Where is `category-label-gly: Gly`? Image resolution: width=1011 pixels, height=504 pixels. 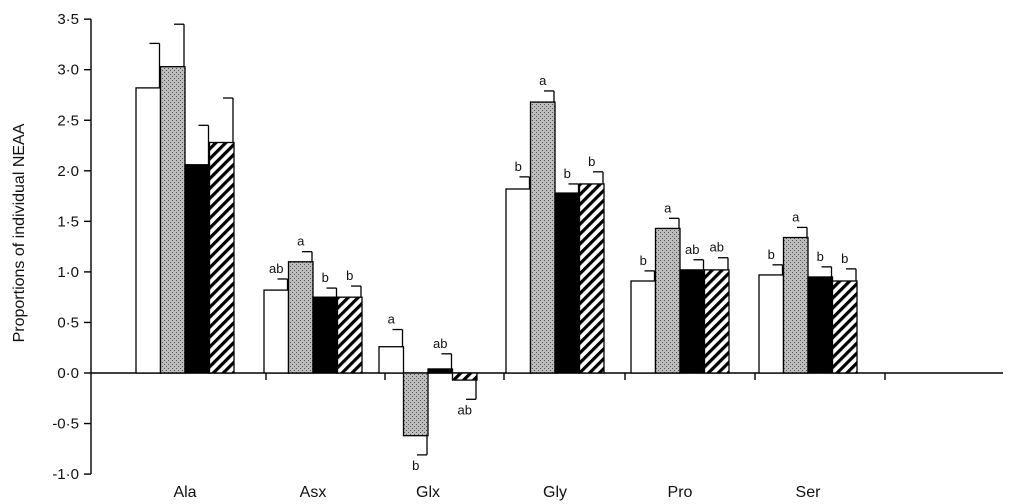 category-label-gly: Gly is located at coordinates (555, 492).